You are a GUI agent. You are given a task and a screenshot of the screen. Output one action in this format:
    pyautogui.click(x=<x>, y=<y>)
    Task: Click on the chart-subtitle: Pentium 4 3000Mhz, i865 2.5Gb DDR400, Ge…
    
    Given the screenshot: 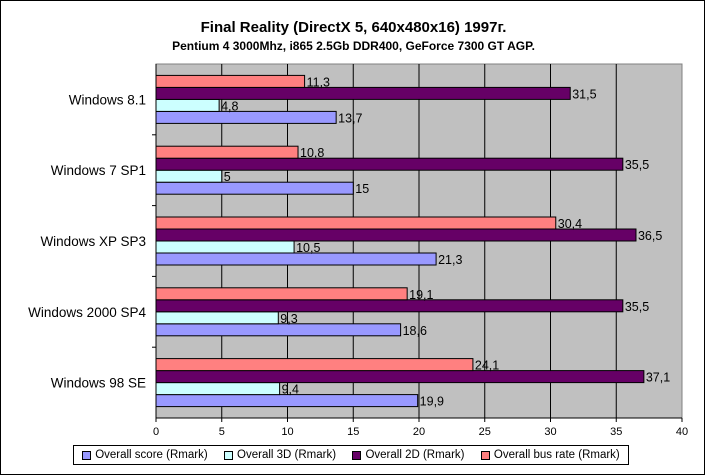 What is the action you would take?
    pyautogui.click(x=353, y=46)
    